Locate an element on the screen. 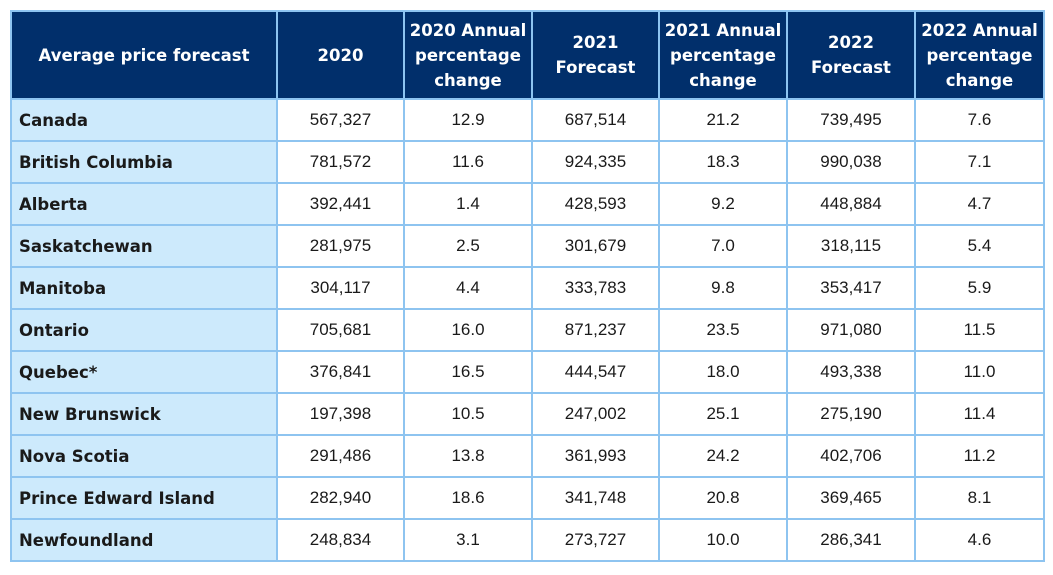 Image resolution: width=1053 pixels, height=575 pixels. value-cell: 924,335 is located at coordinates (595, 162).